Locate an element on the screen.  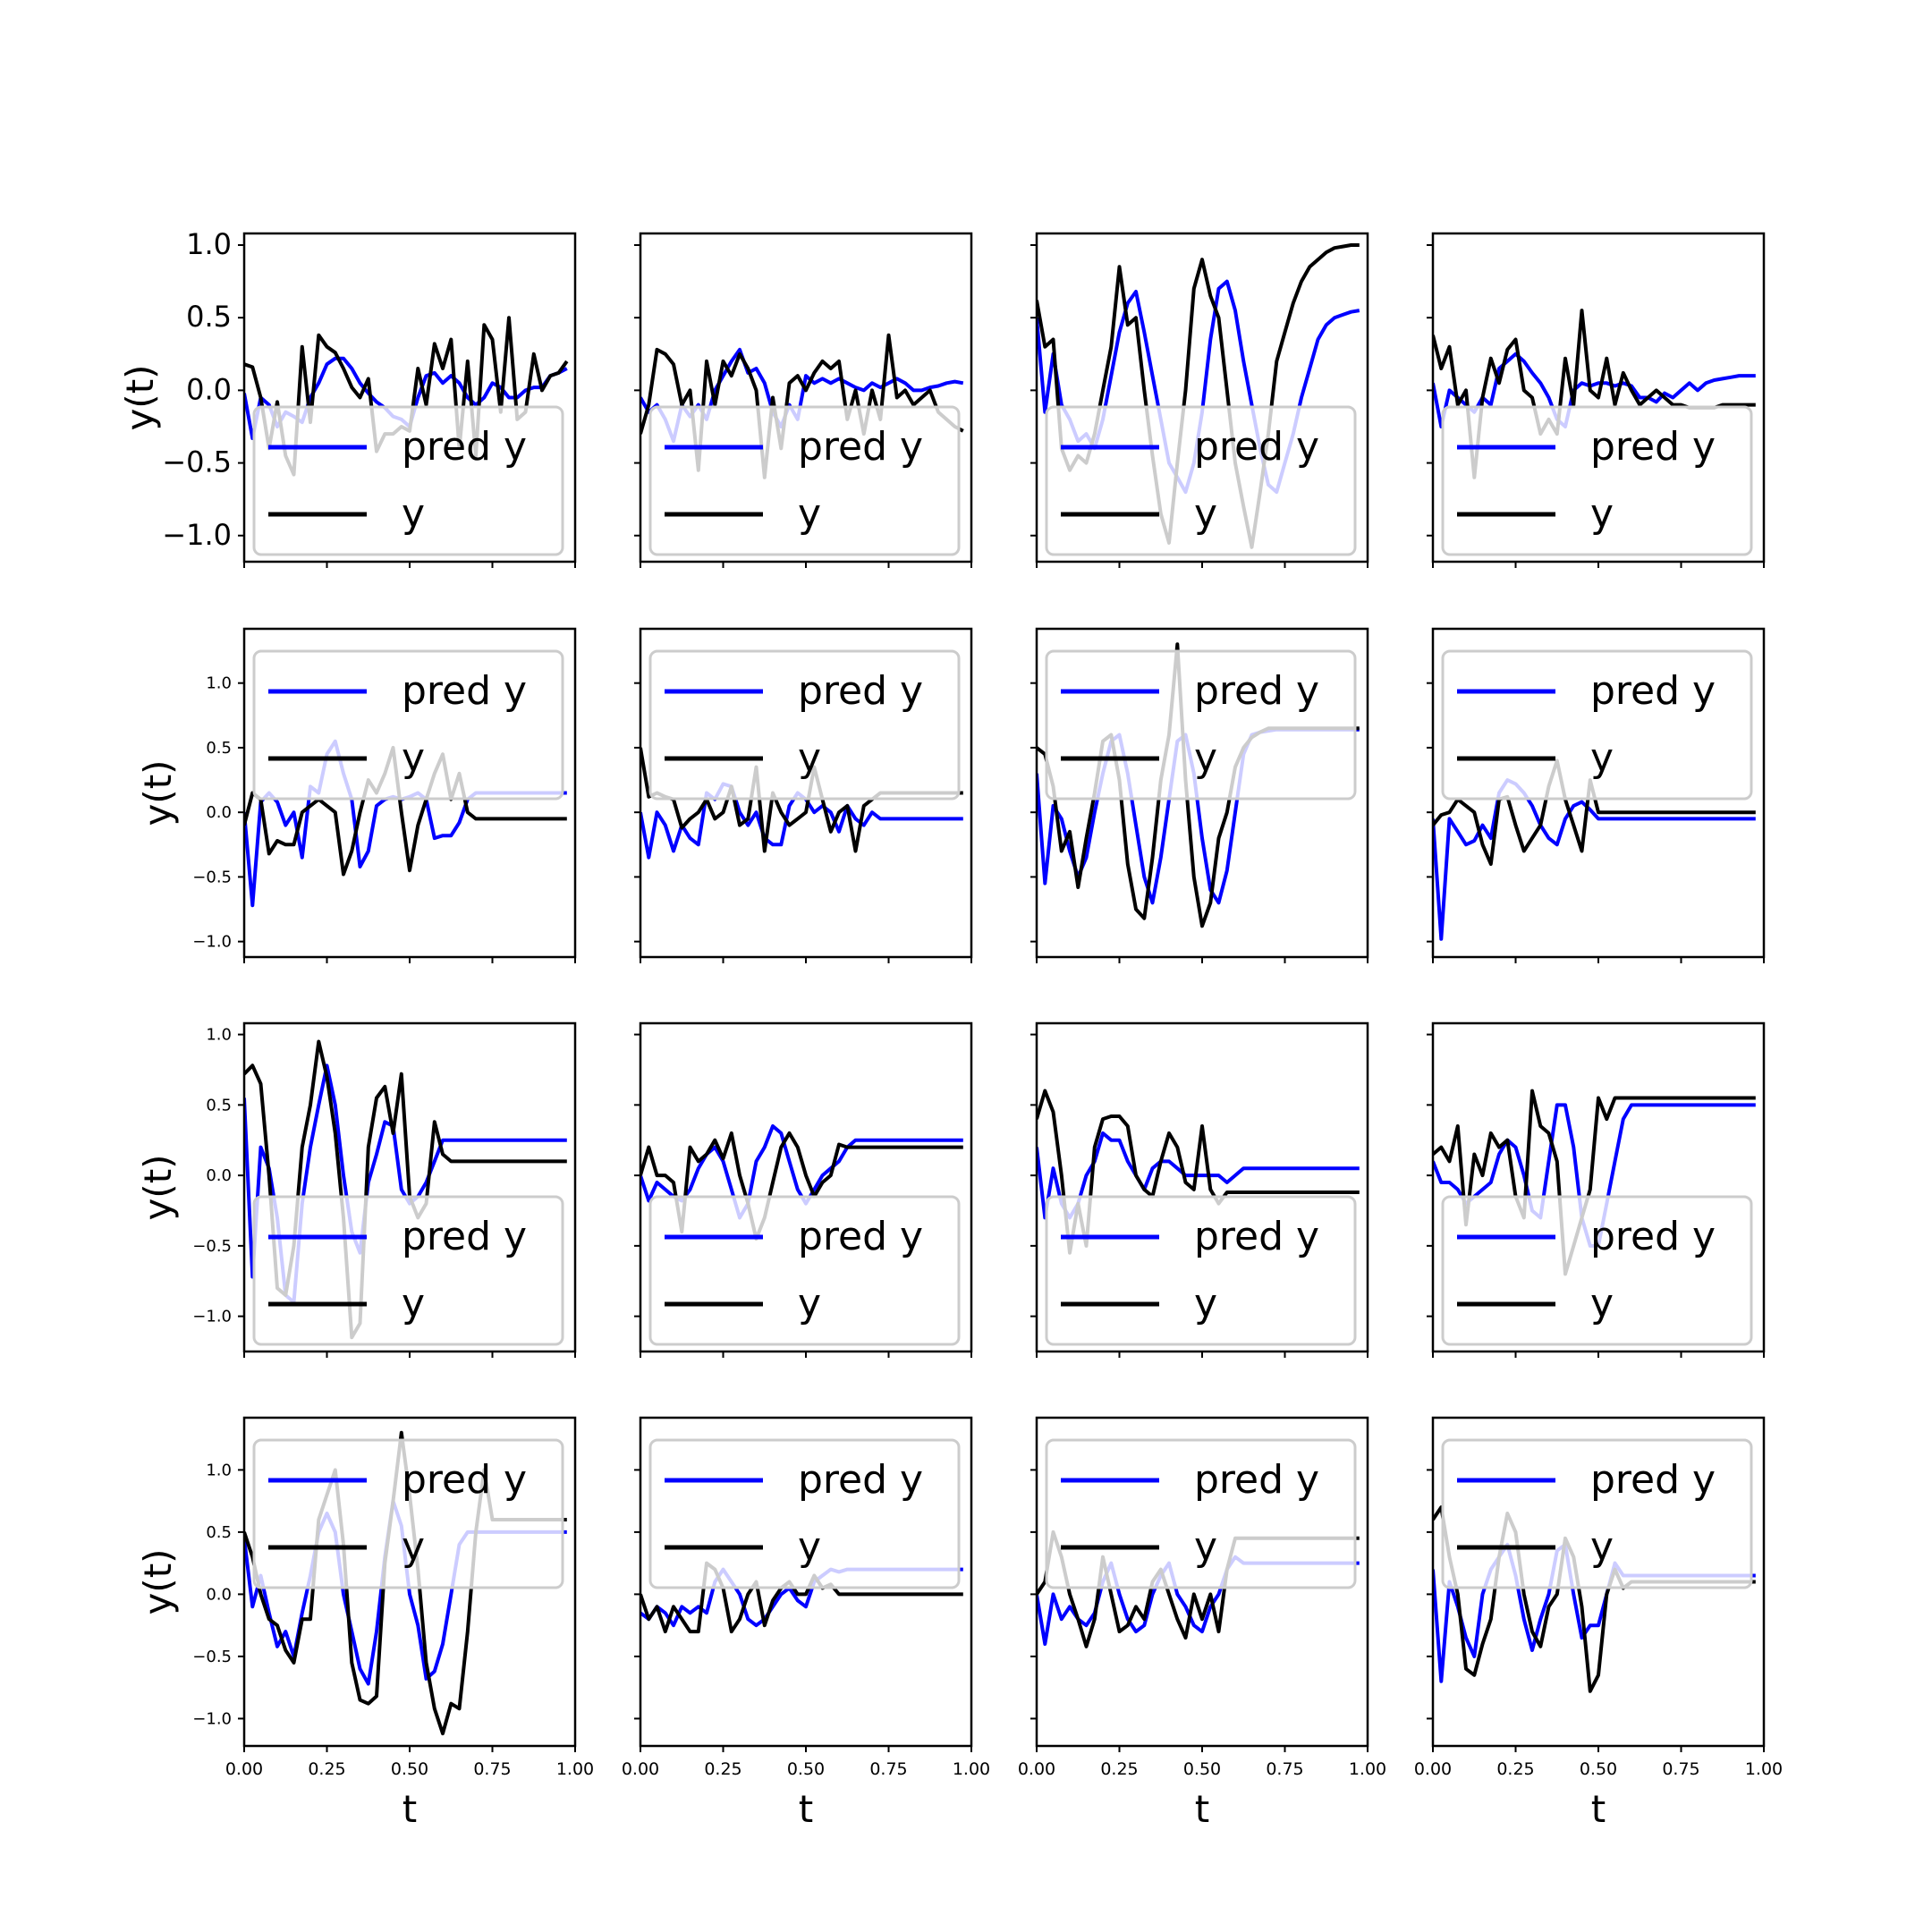
subplot-3-1: 0.00 0.25 0.50 0.75 1.00 pred y y t is located at coordinates (806, 1623).